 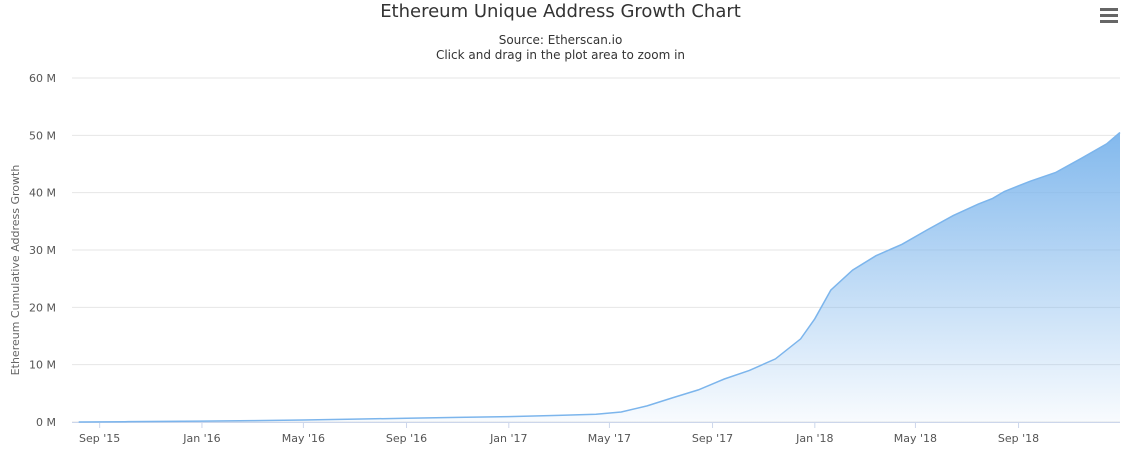 I want to click on x-tick-label: Jan '16, so click(x=201, y=438).